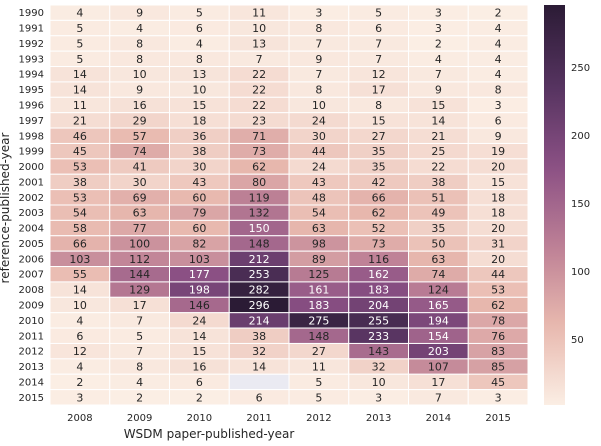  What do you see at coordinates (140, 197) in the screenshot?
I see `cell-value-label: 69` at bounding box center [140, 197].